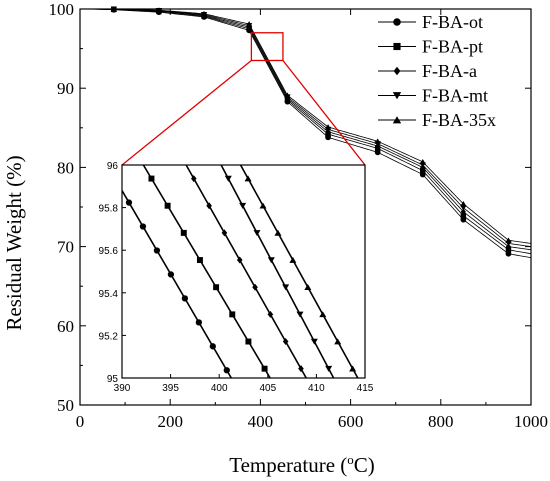 This screenshot has width=550, height=481. I want to click on zoom-connector-left, so click(186, 112).